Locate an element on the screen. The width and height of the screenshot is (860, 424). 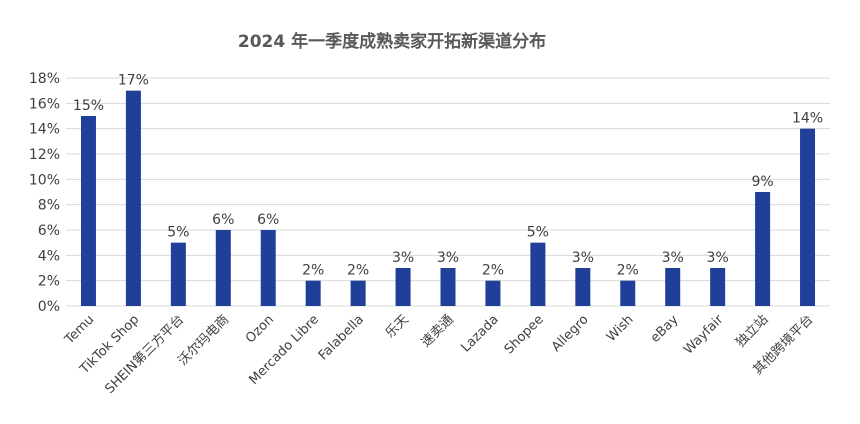
x-tick-label: Ozon is located at coordinates (260, 329).